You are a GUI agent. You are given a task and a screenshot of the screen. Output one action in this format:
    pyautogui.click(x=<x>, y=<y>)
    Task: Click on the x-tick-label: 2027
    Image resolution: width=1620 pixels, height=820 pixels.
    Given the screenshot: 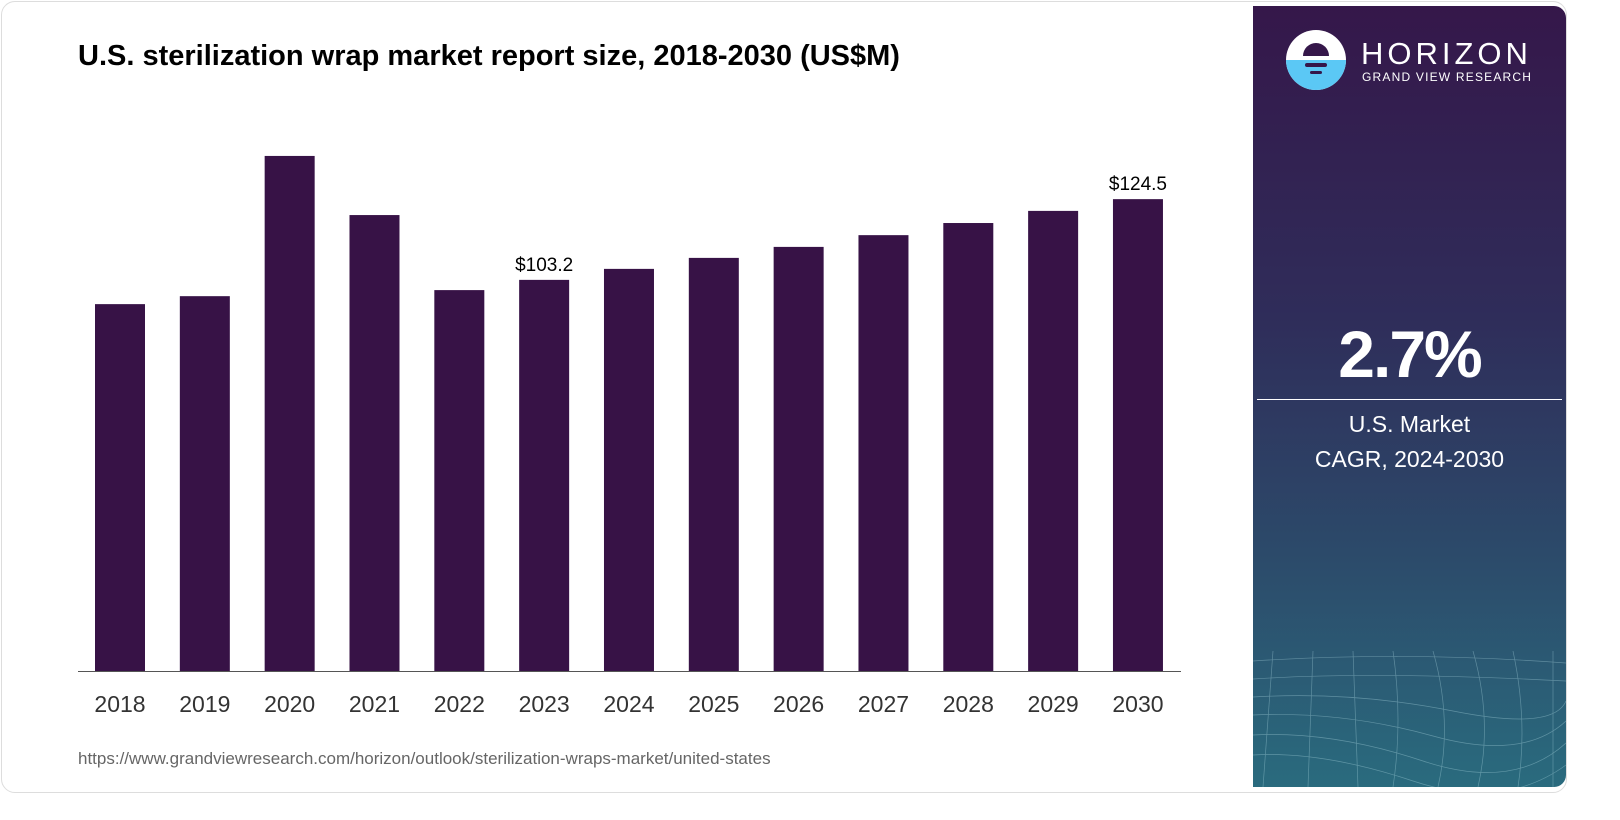 What is the action you would take?
    pyautogui.click(x=883, y=704)
    